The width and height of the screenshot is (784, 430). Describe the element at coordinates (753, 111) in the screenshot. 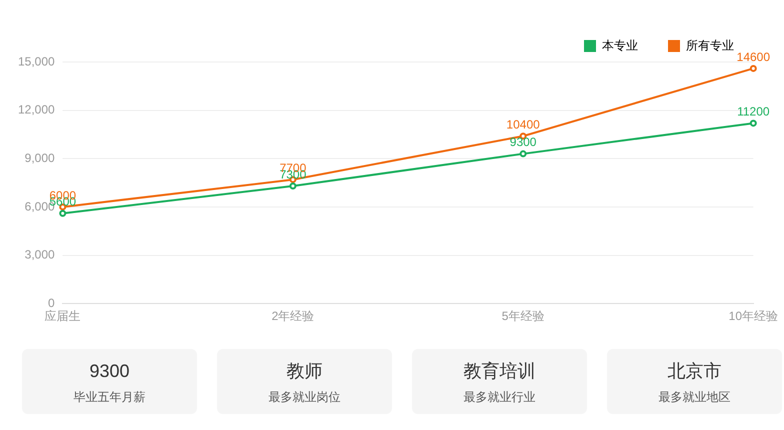

I see `data-label: 11200` at that location.